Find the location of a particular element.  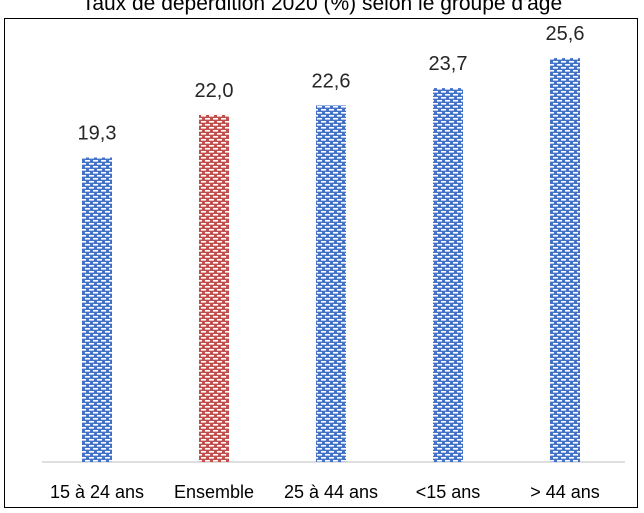

value-label-3: 23,7 is located at coordinates (448, 64).